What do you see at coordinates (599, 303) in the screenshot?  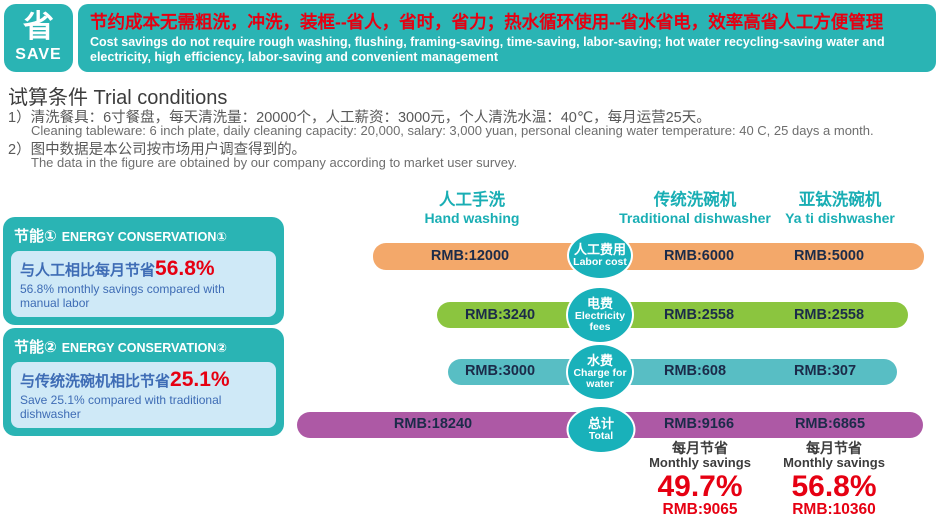 I see `row-label-zh: 电费` at bounding box center [599, 303].